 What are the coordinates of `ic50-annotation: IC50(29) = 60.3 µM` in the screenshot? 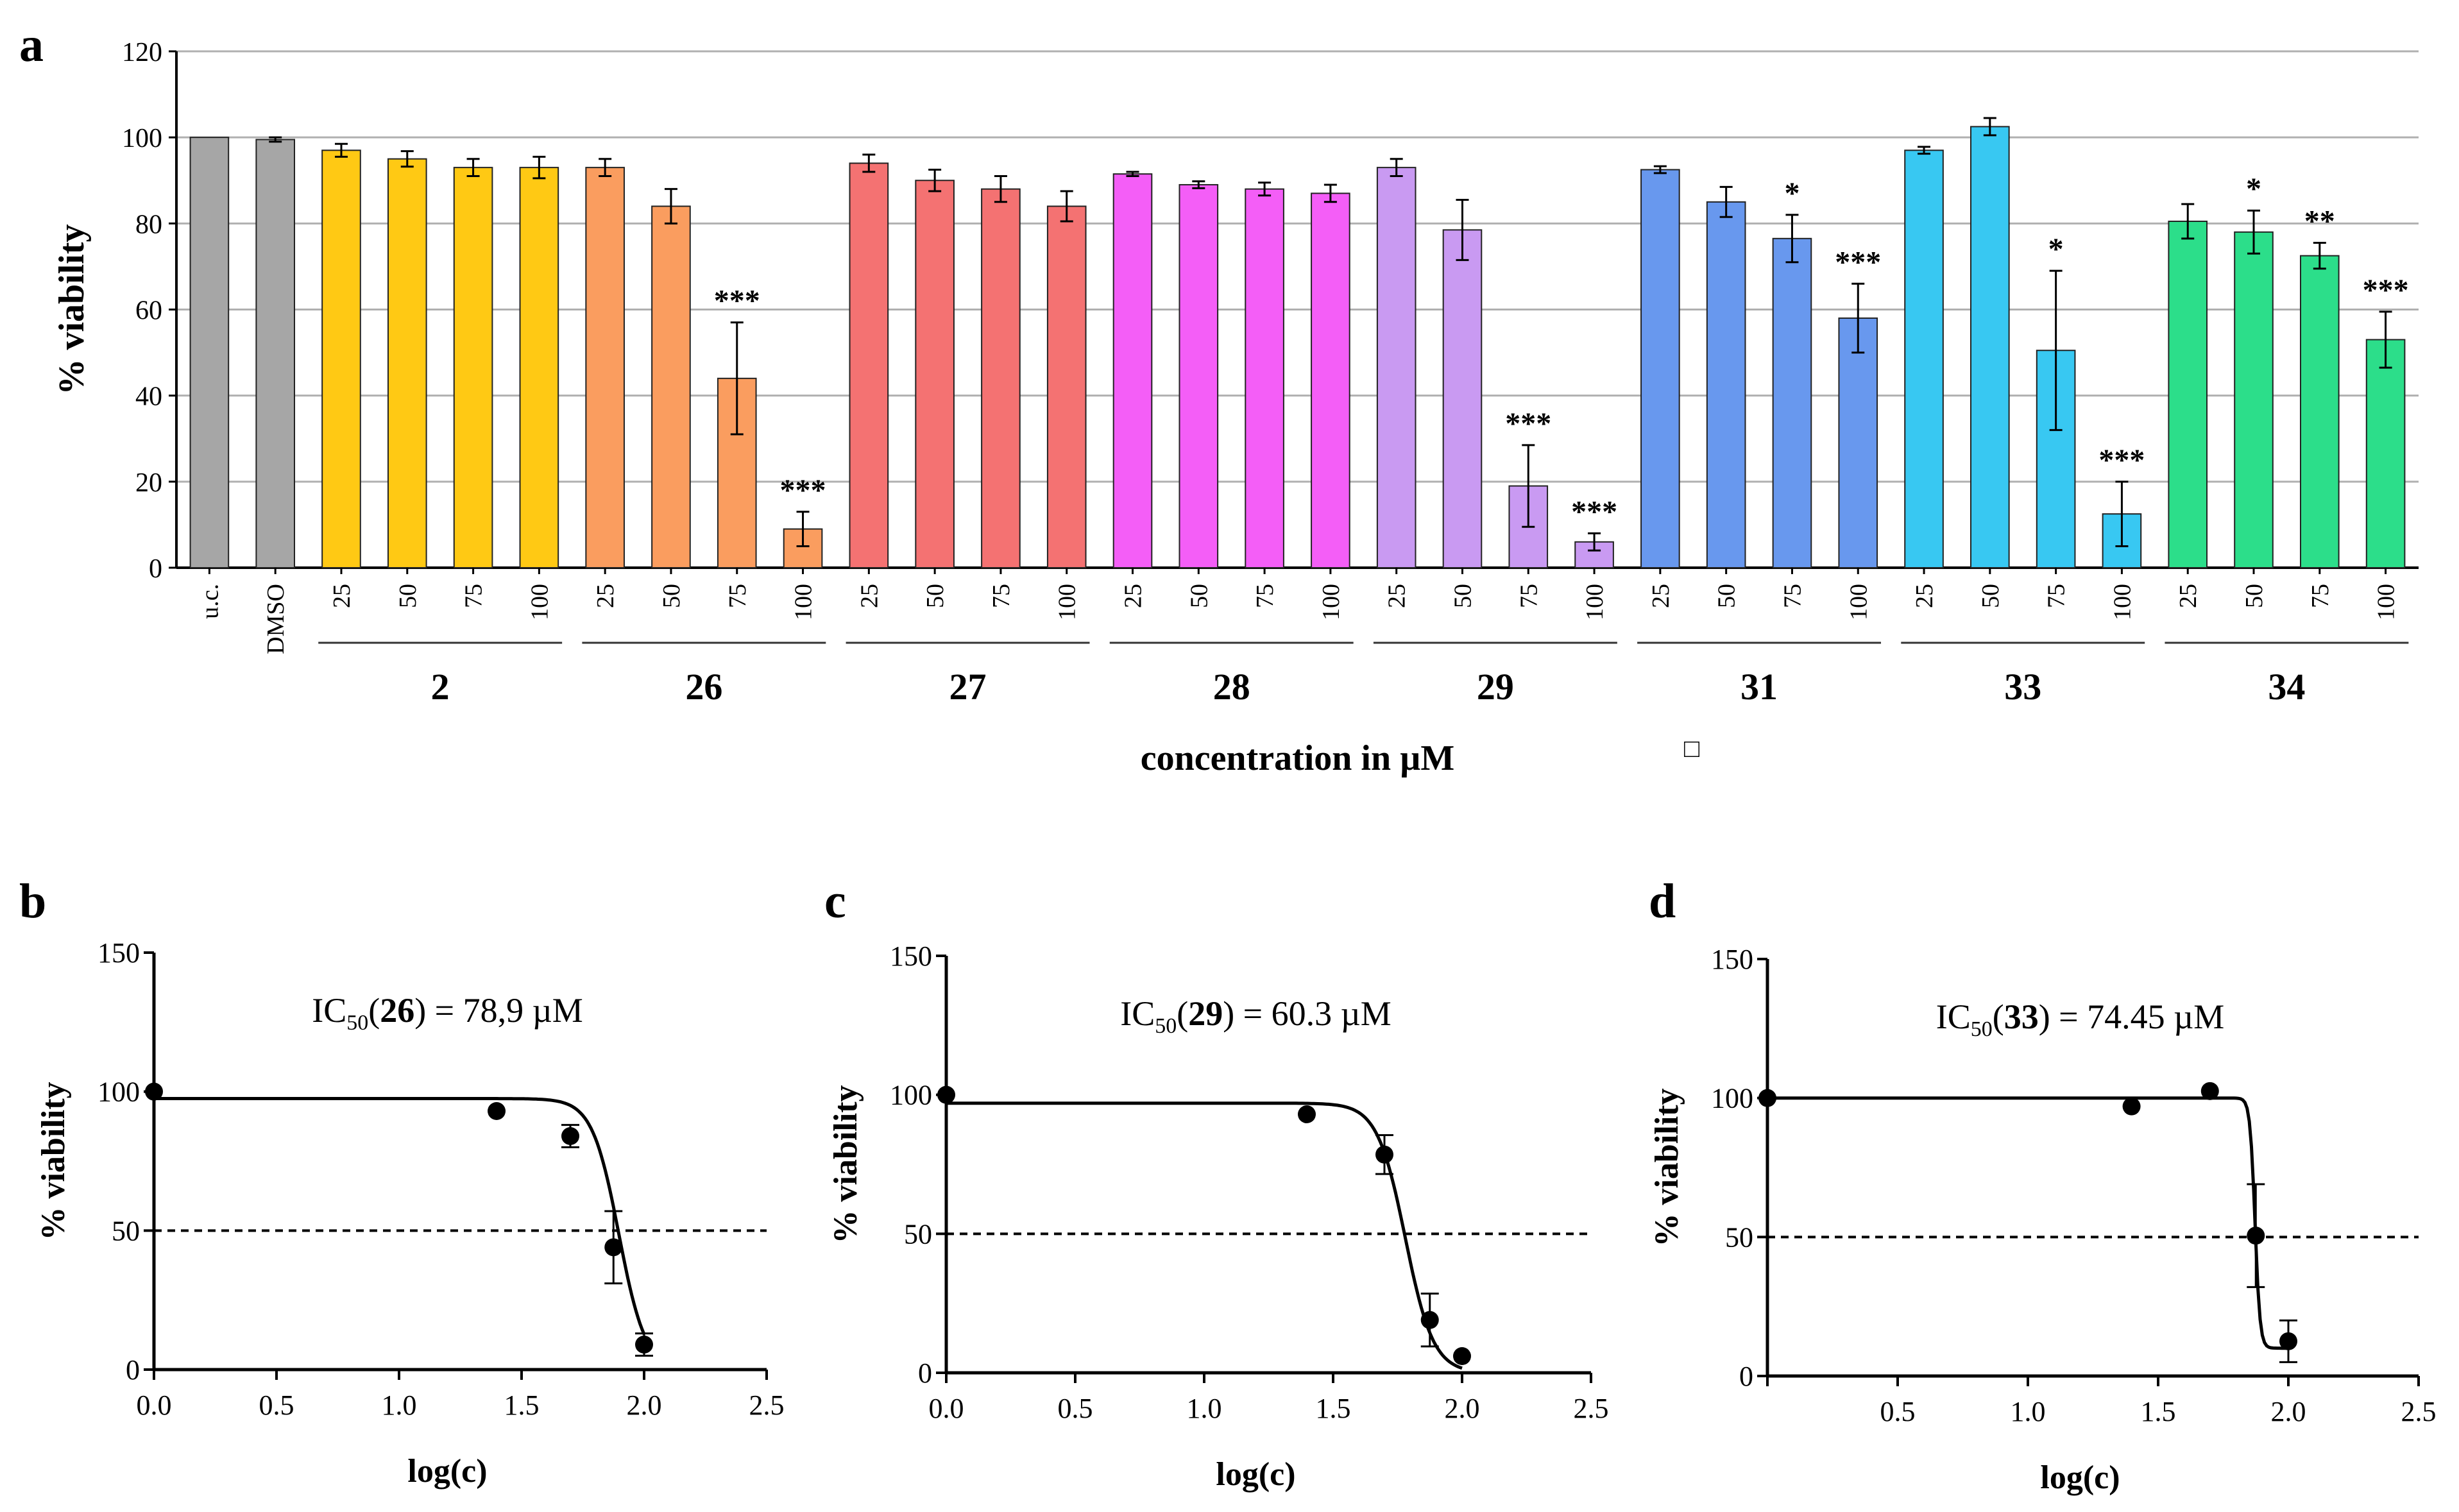 It's located at (1255, 1016).